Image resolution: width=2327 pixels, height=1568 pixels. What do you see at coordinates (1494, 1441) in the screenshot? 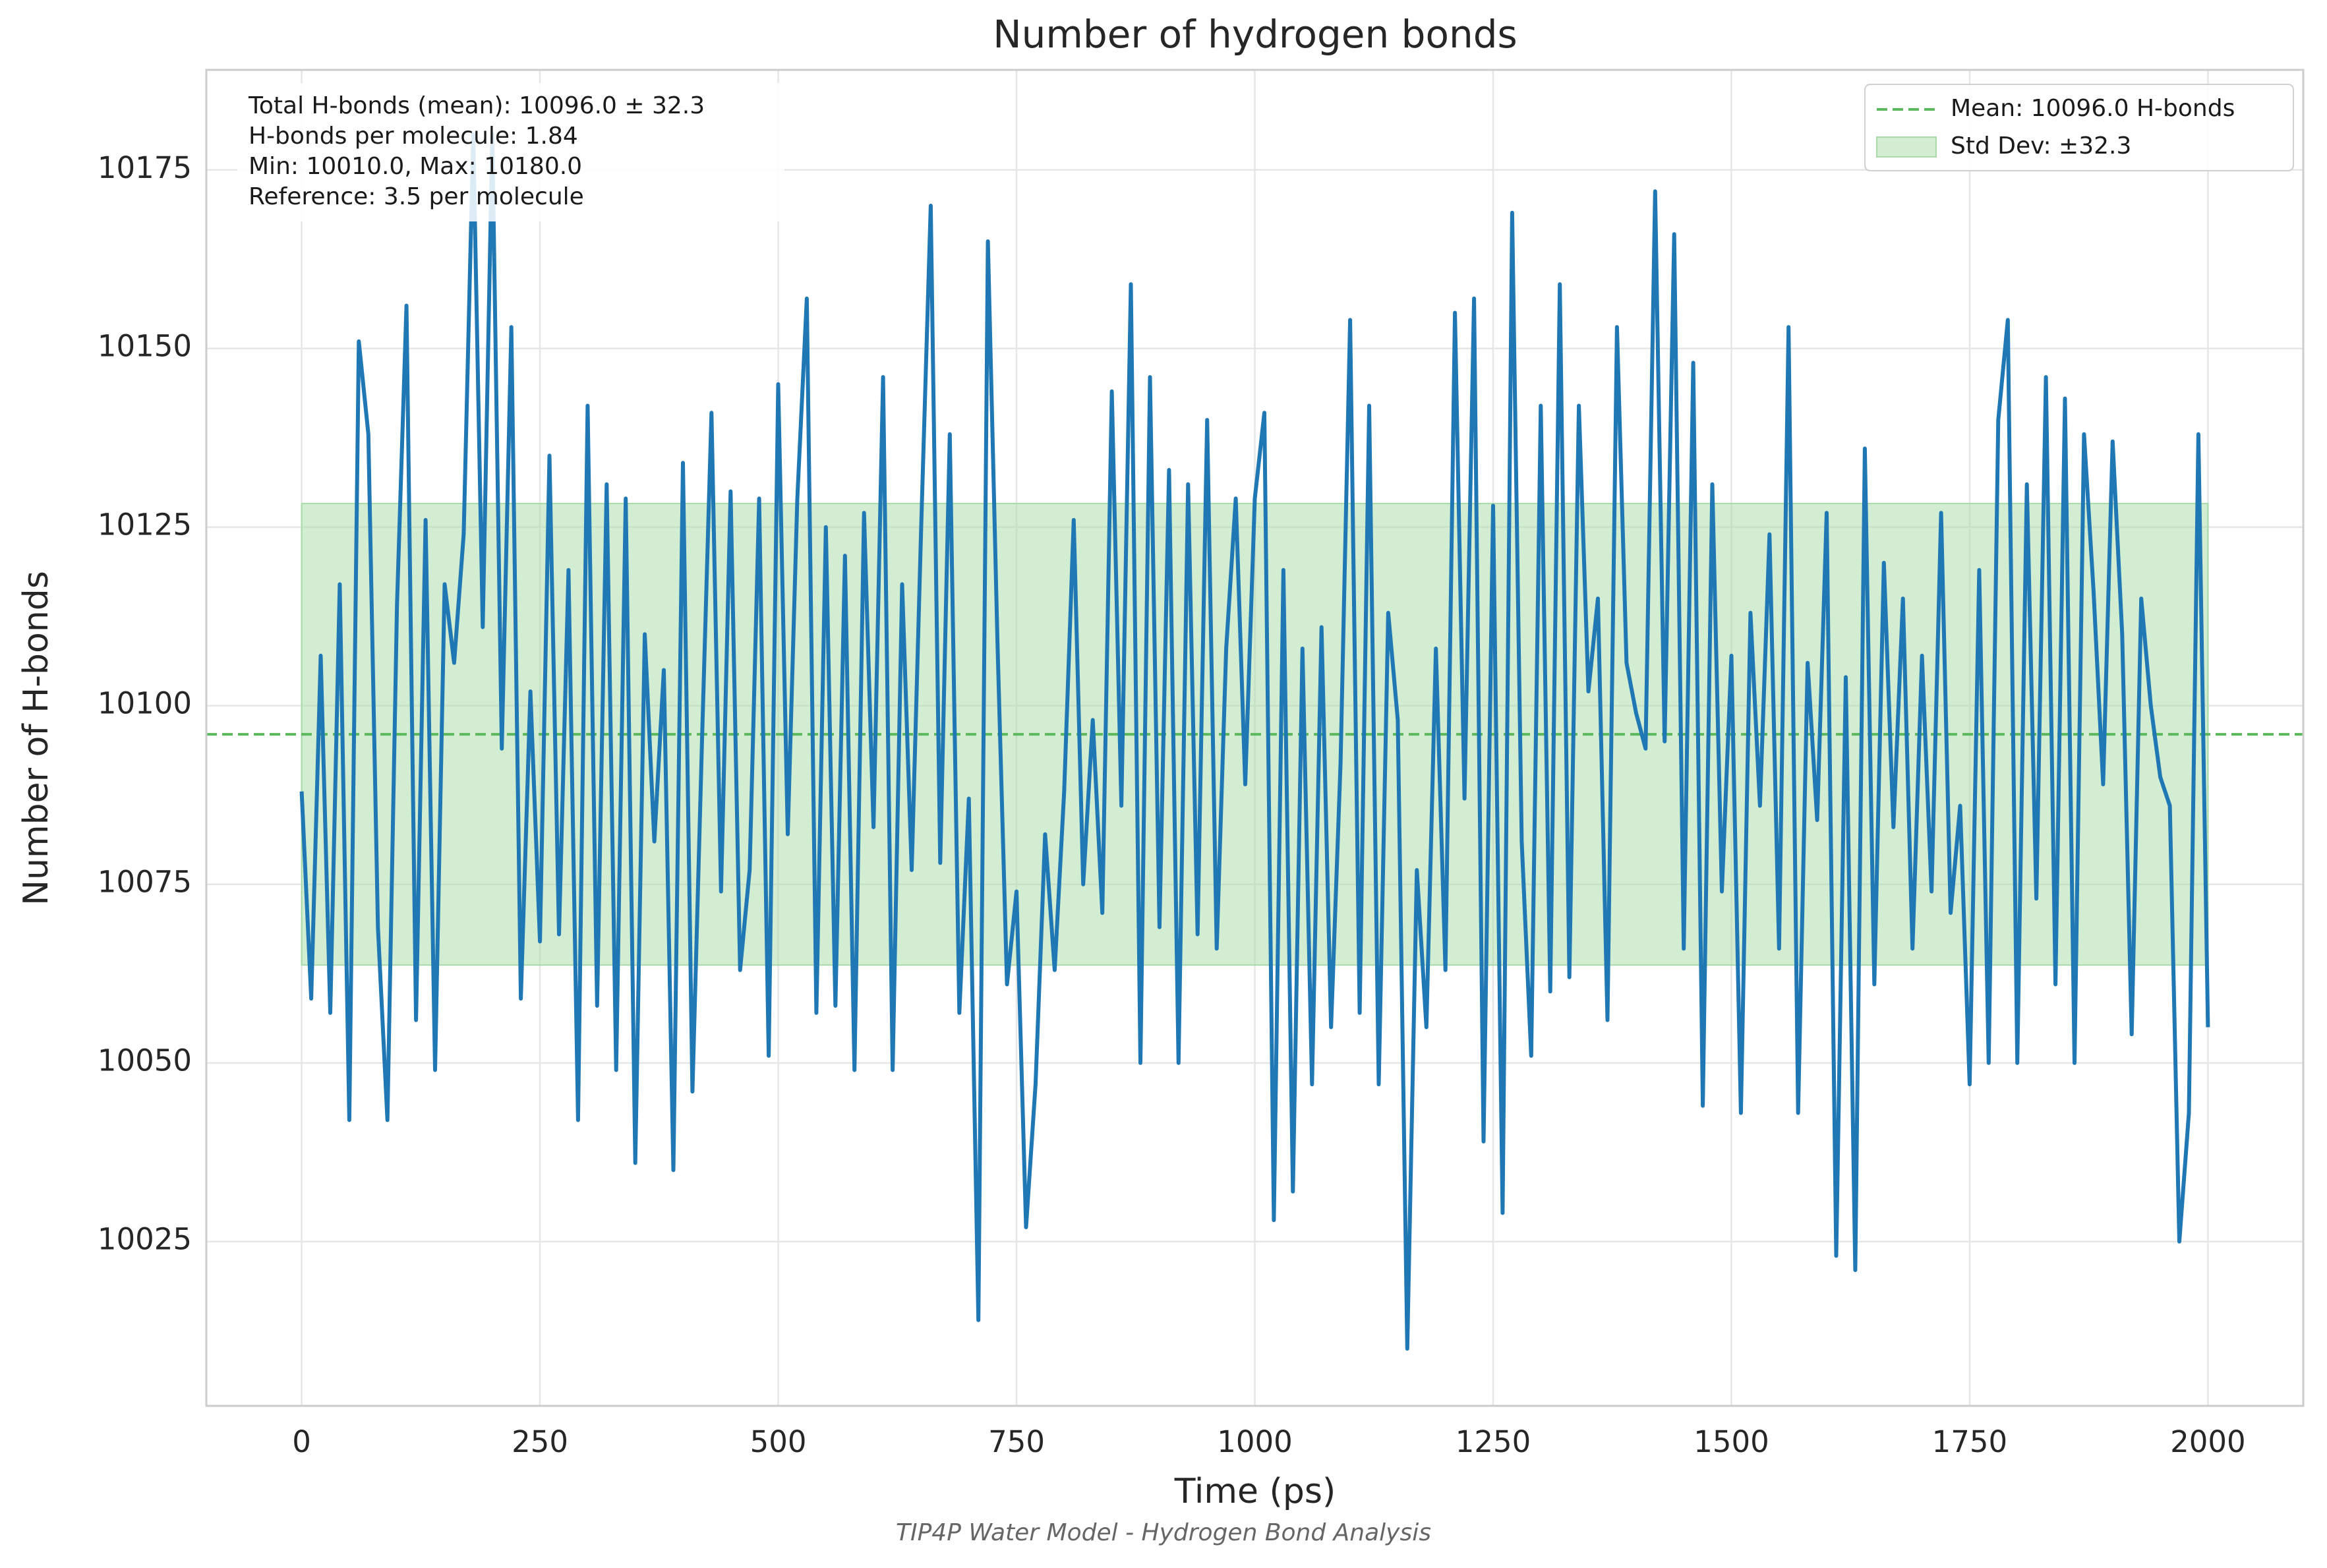
I see `x-tick-label: 1250` at bounding box center [1494, 1441].